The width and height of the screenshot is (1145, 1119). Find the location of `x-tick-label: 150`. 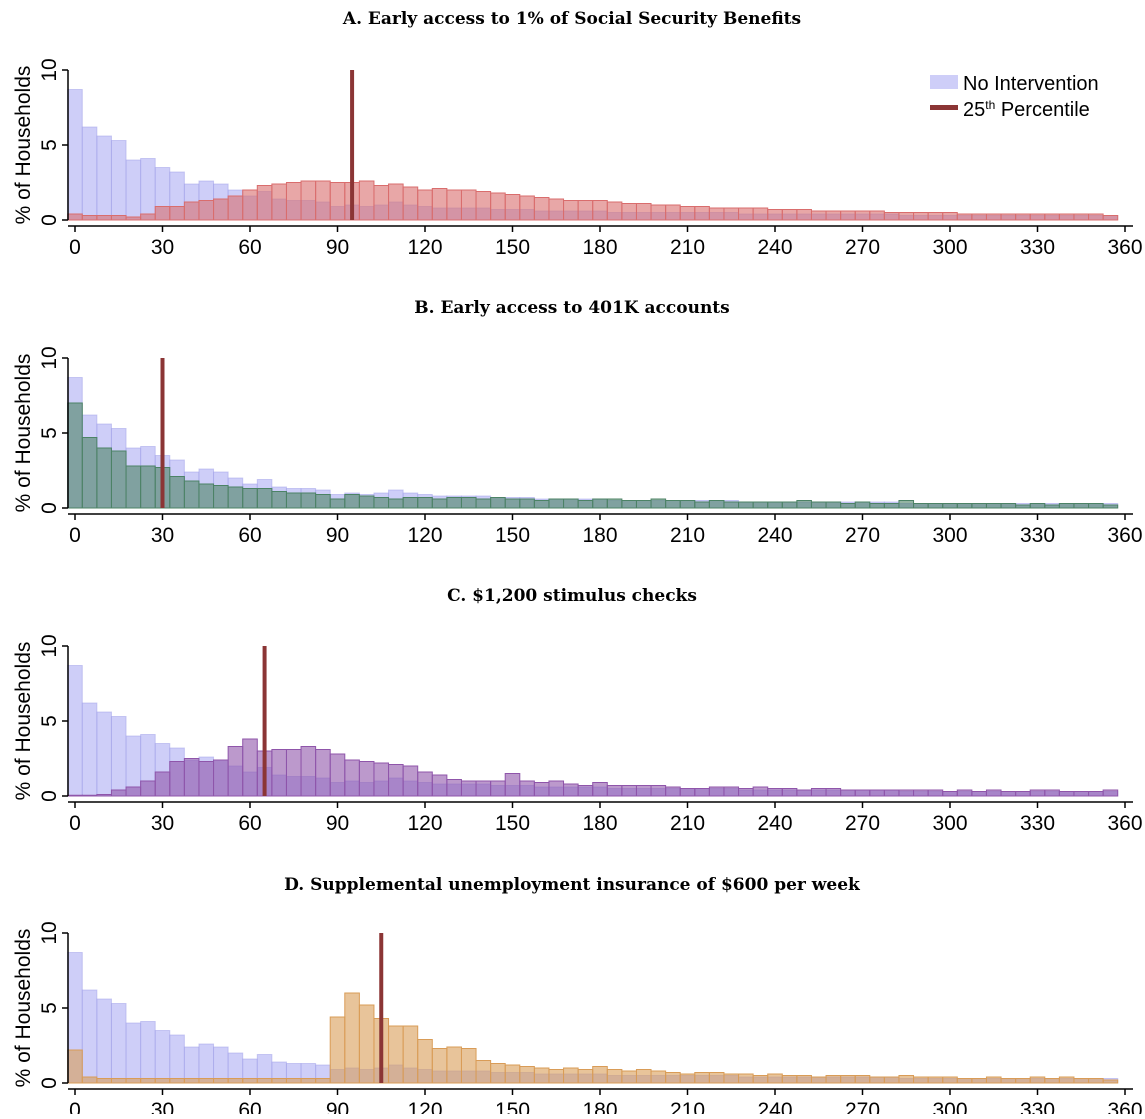

x-tick-label: 150 is located at coordinates (512, 823).